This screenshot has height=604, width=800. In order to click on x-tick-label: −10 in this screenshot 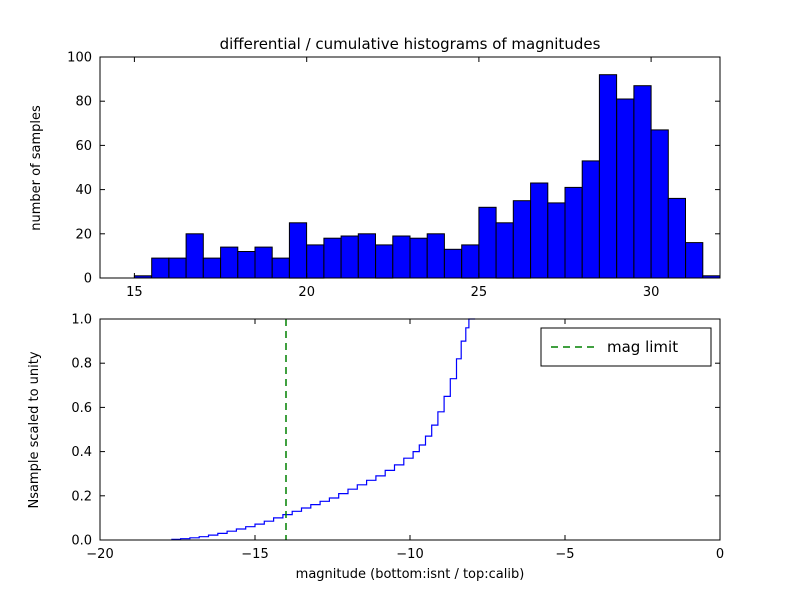, I will do `click(409, 554)`.